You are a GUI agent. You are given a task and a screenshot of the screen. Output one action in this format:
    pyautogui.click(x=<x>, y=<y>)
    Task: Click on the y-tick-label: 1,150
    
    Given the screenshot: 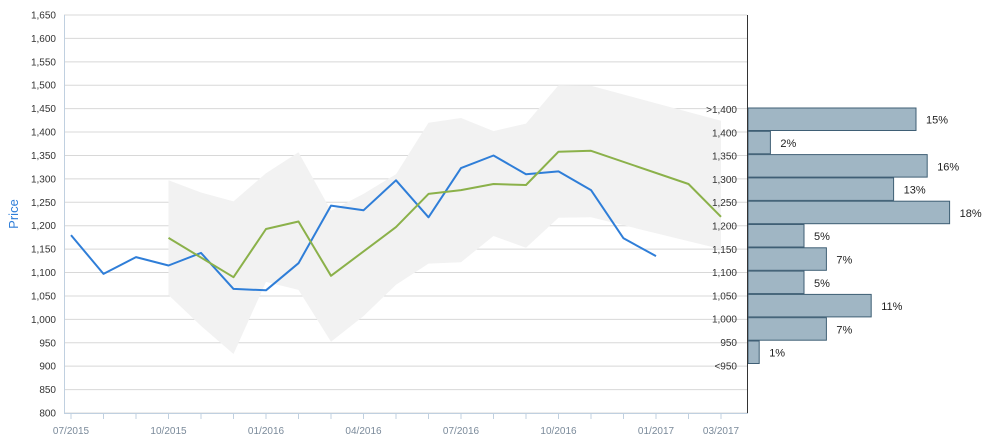 What is the action you would take?
    pyautogui.click(x=43, y=250)
    